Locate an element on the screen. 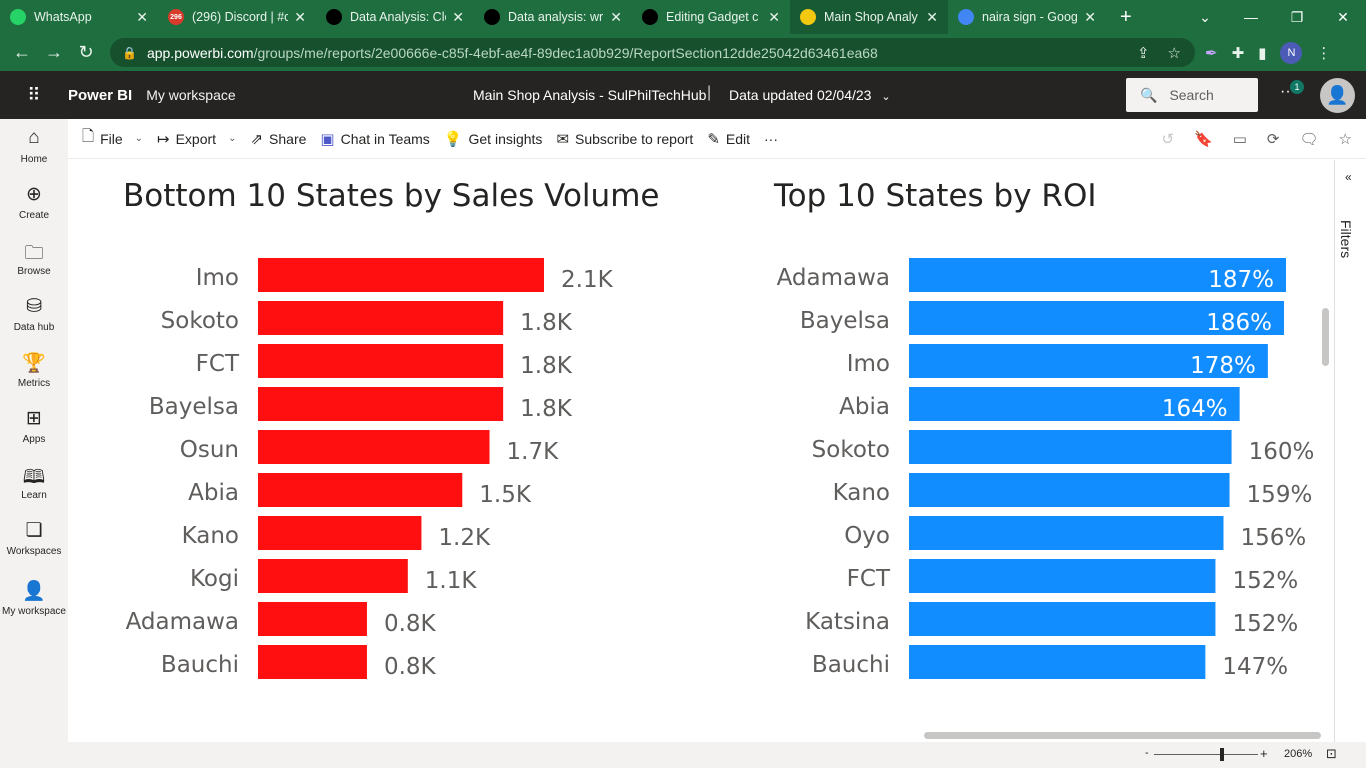  browser-tab: Main Shop Analy ✕ is located at coordinates (869, 17).